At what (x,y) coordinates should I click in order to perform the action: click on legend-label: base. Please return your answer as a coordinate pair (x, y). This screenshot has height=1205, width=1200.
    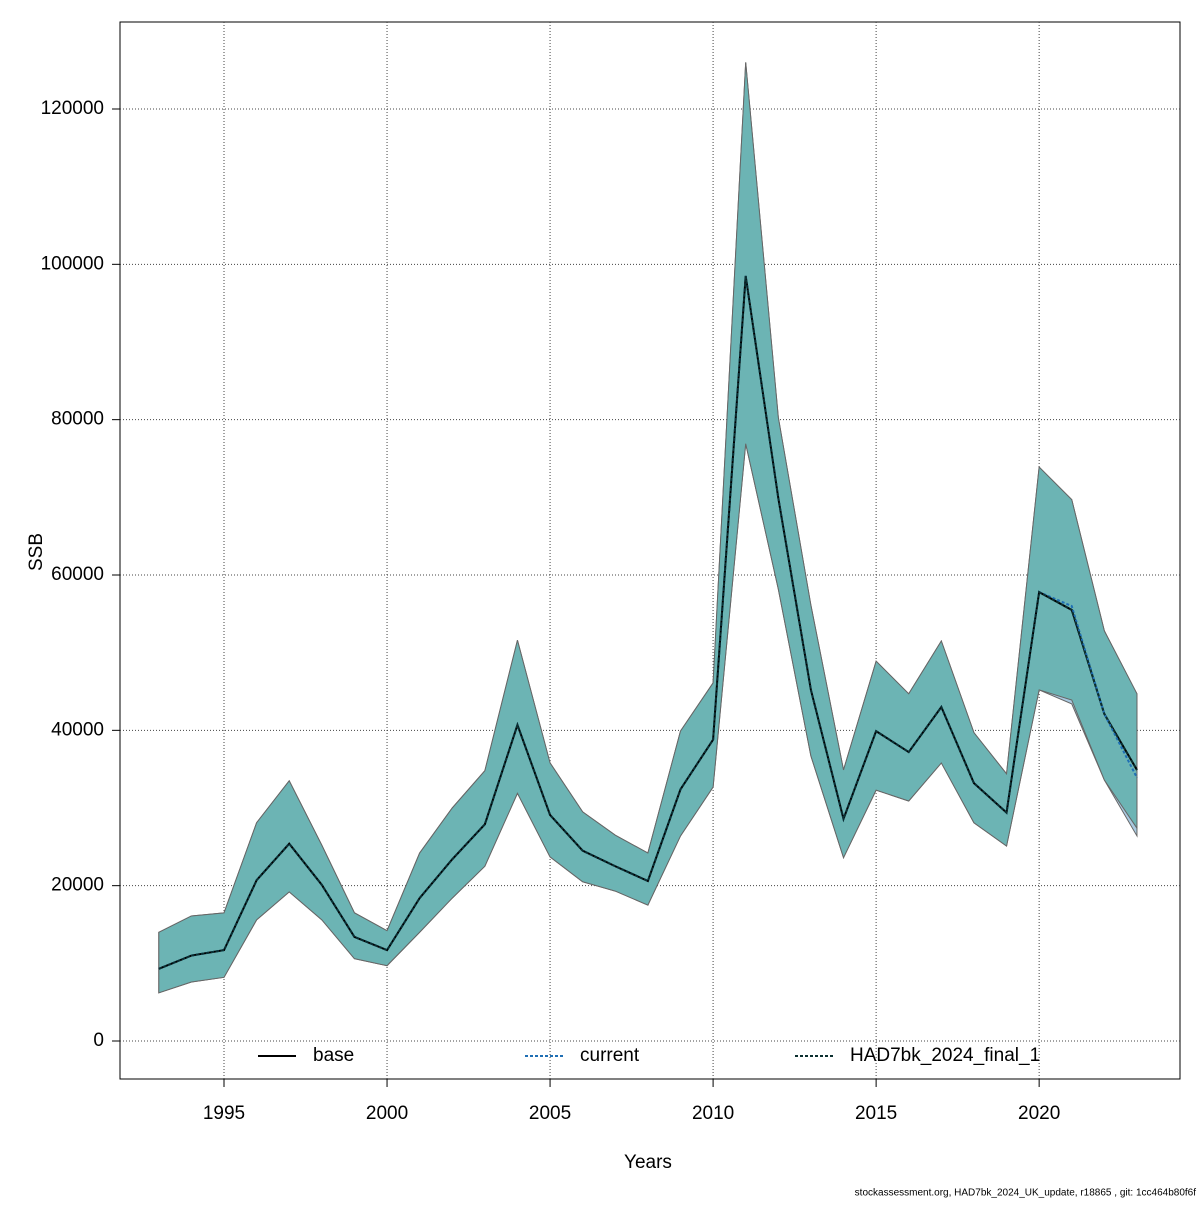
    Looking at the image, I should click on (333, 1055).